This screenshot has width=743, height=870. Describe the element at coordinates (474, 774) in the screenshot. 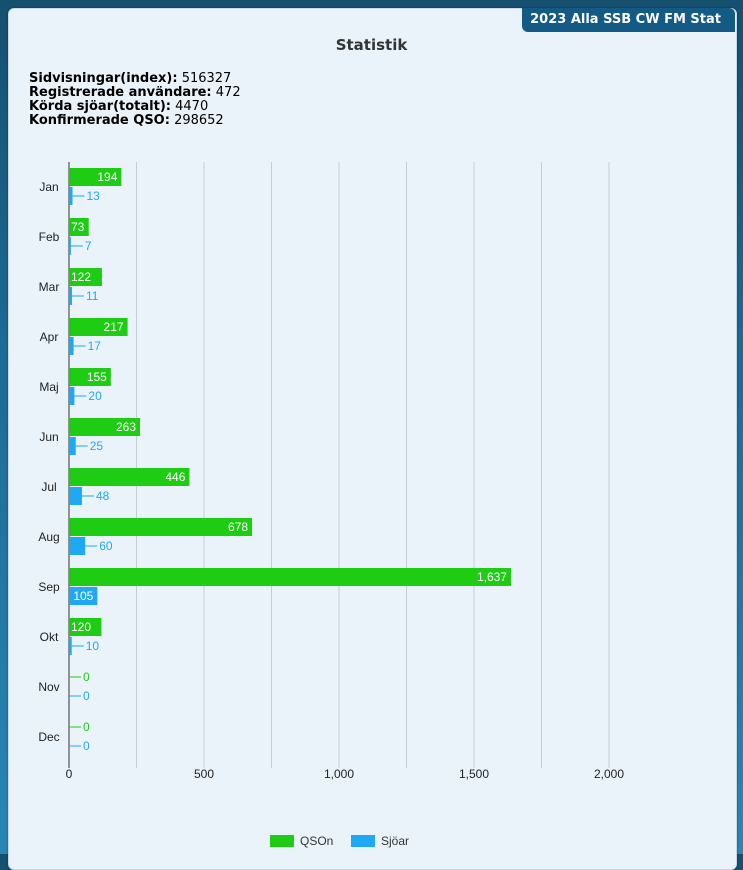

I see `x-tick-label: 1,500` at that location.